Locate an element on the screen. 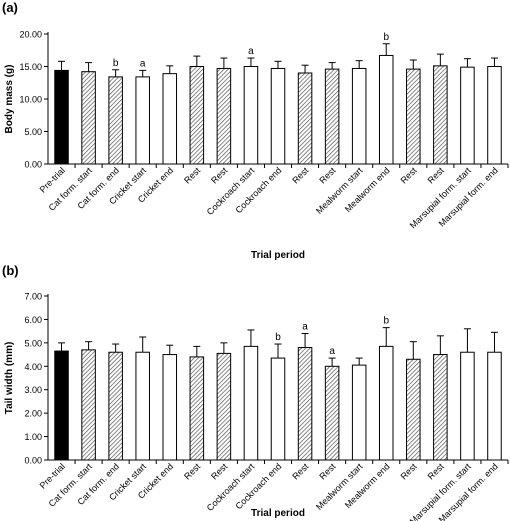 The image size is (510, 521). y-tick-label: 15.00 is located at coordinates (30, 67).